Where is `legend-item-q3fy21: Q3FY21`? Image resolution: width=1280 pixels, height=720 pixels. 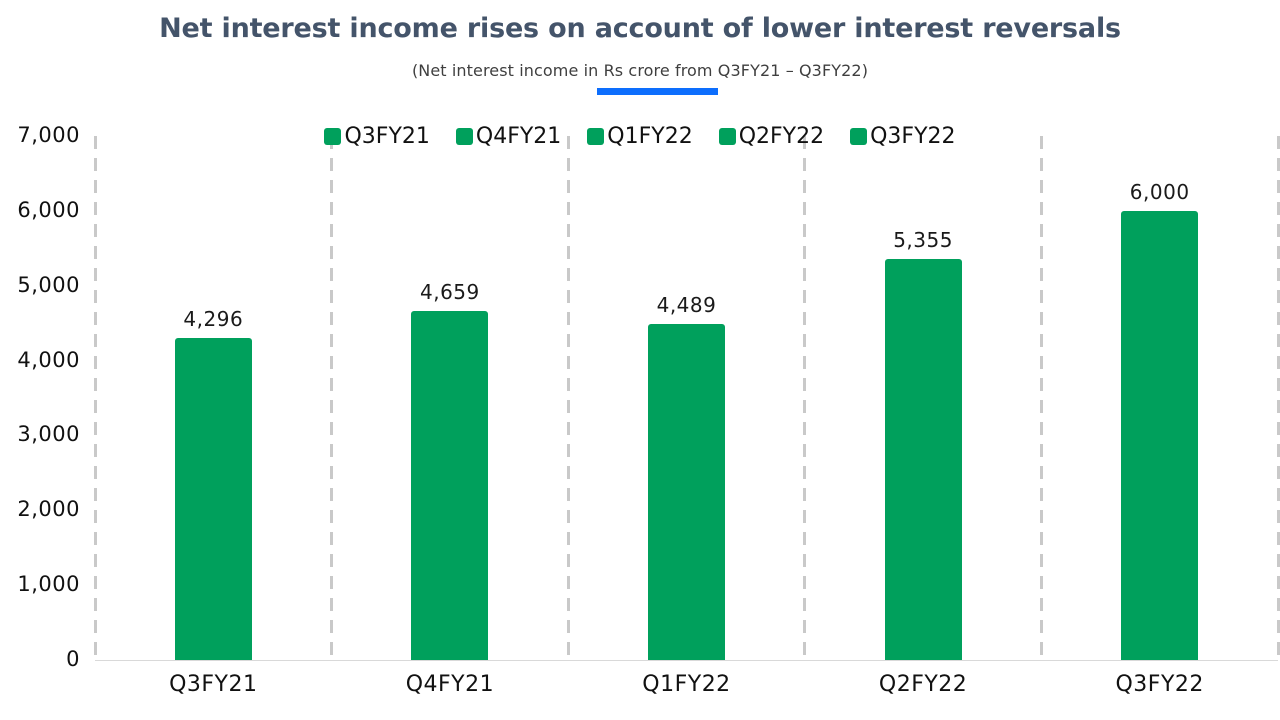 legend-item-q3fy21: Q3FY21 is located at coordinates (377, 136).